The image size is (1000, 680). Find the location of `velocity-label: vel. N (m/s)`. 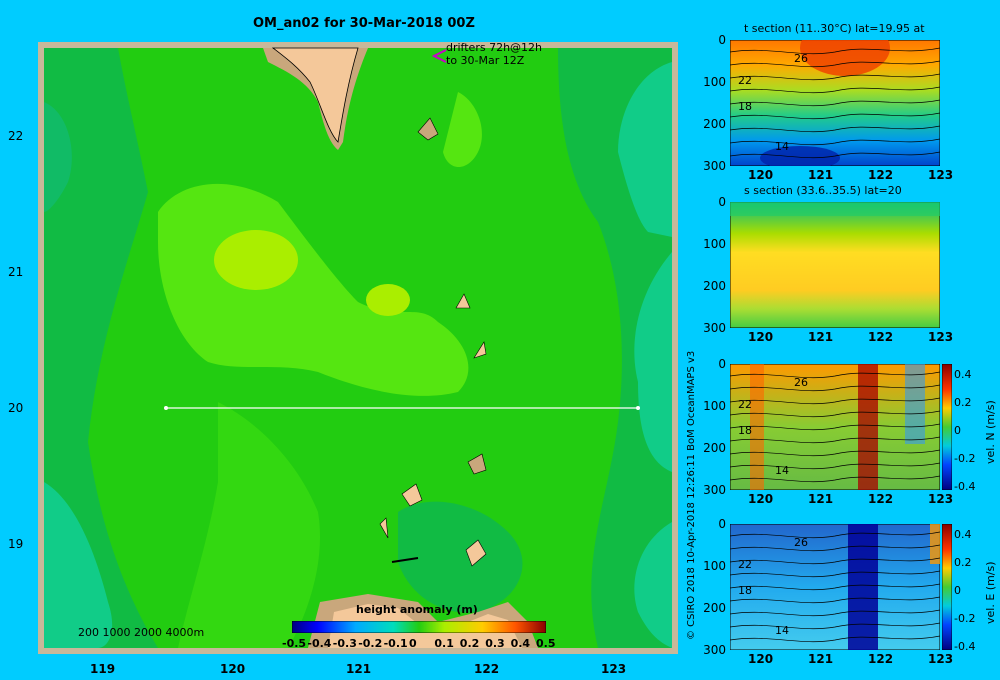

velocity-label: vel. N (m/s) is located at coordinates (990, 432).